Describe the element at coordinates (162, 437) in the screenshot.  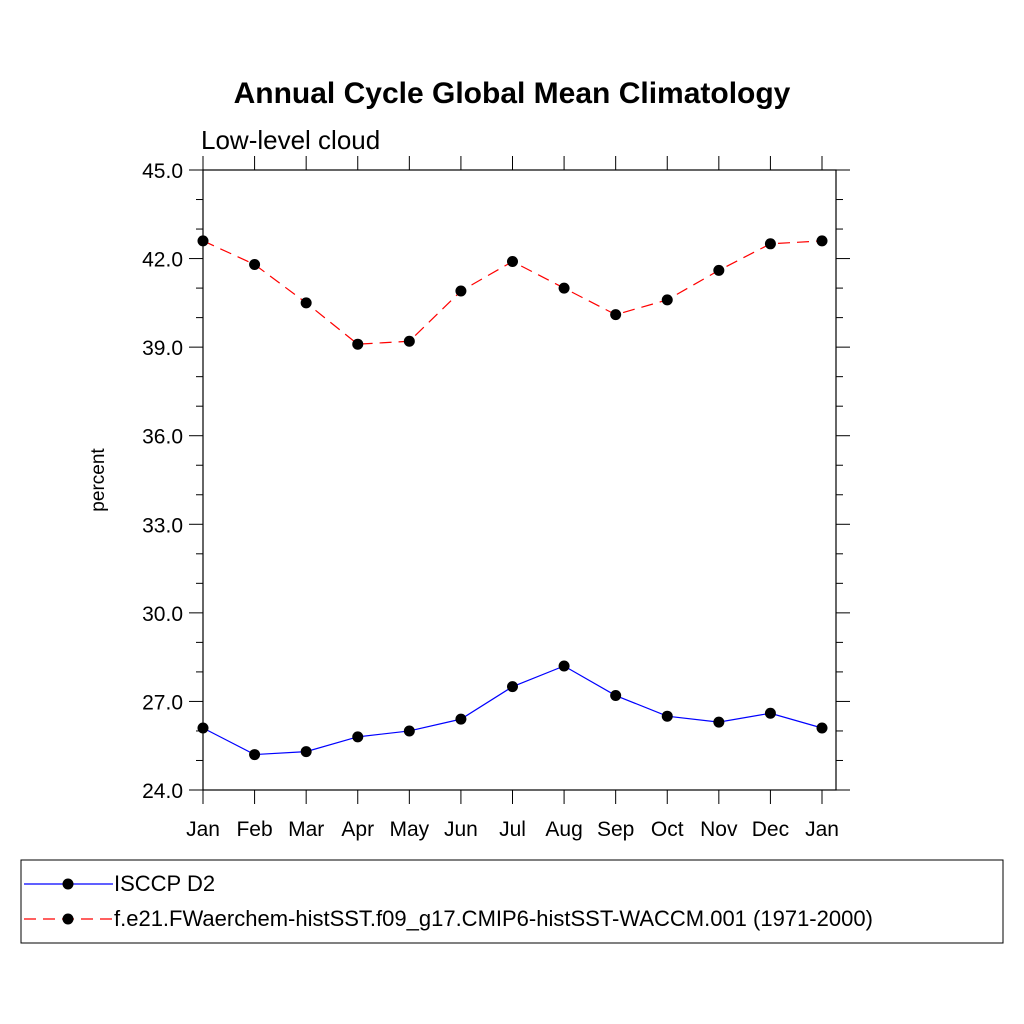
I see `y-tick-label: 36.0` at that location.